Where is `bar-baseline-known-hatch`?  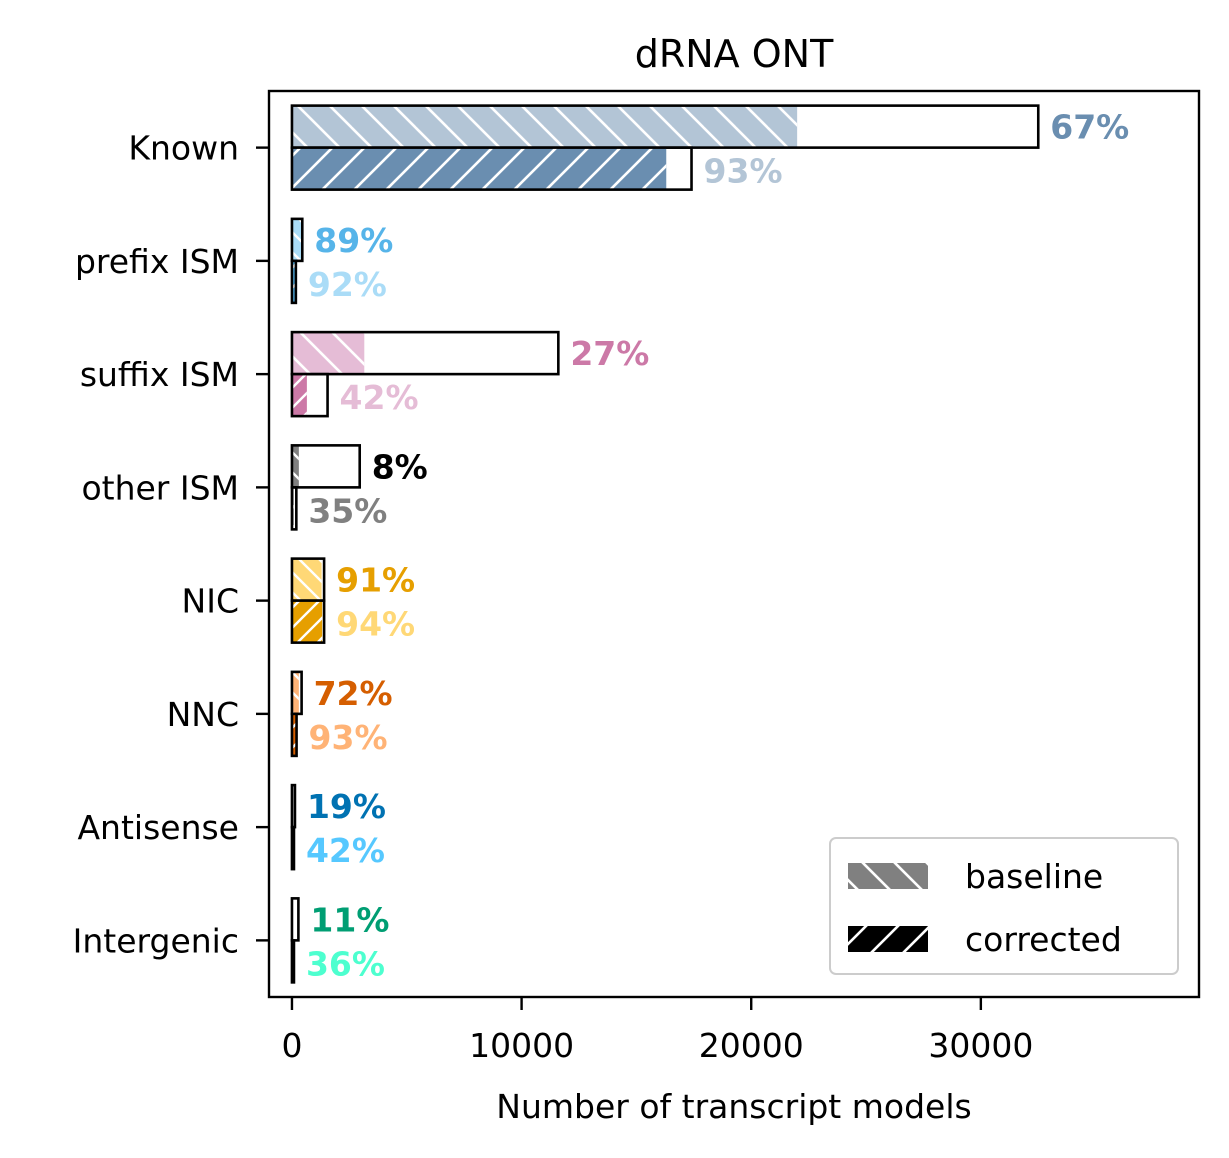 bar-baseline-known-hatch is located at coordinates (544, 126).